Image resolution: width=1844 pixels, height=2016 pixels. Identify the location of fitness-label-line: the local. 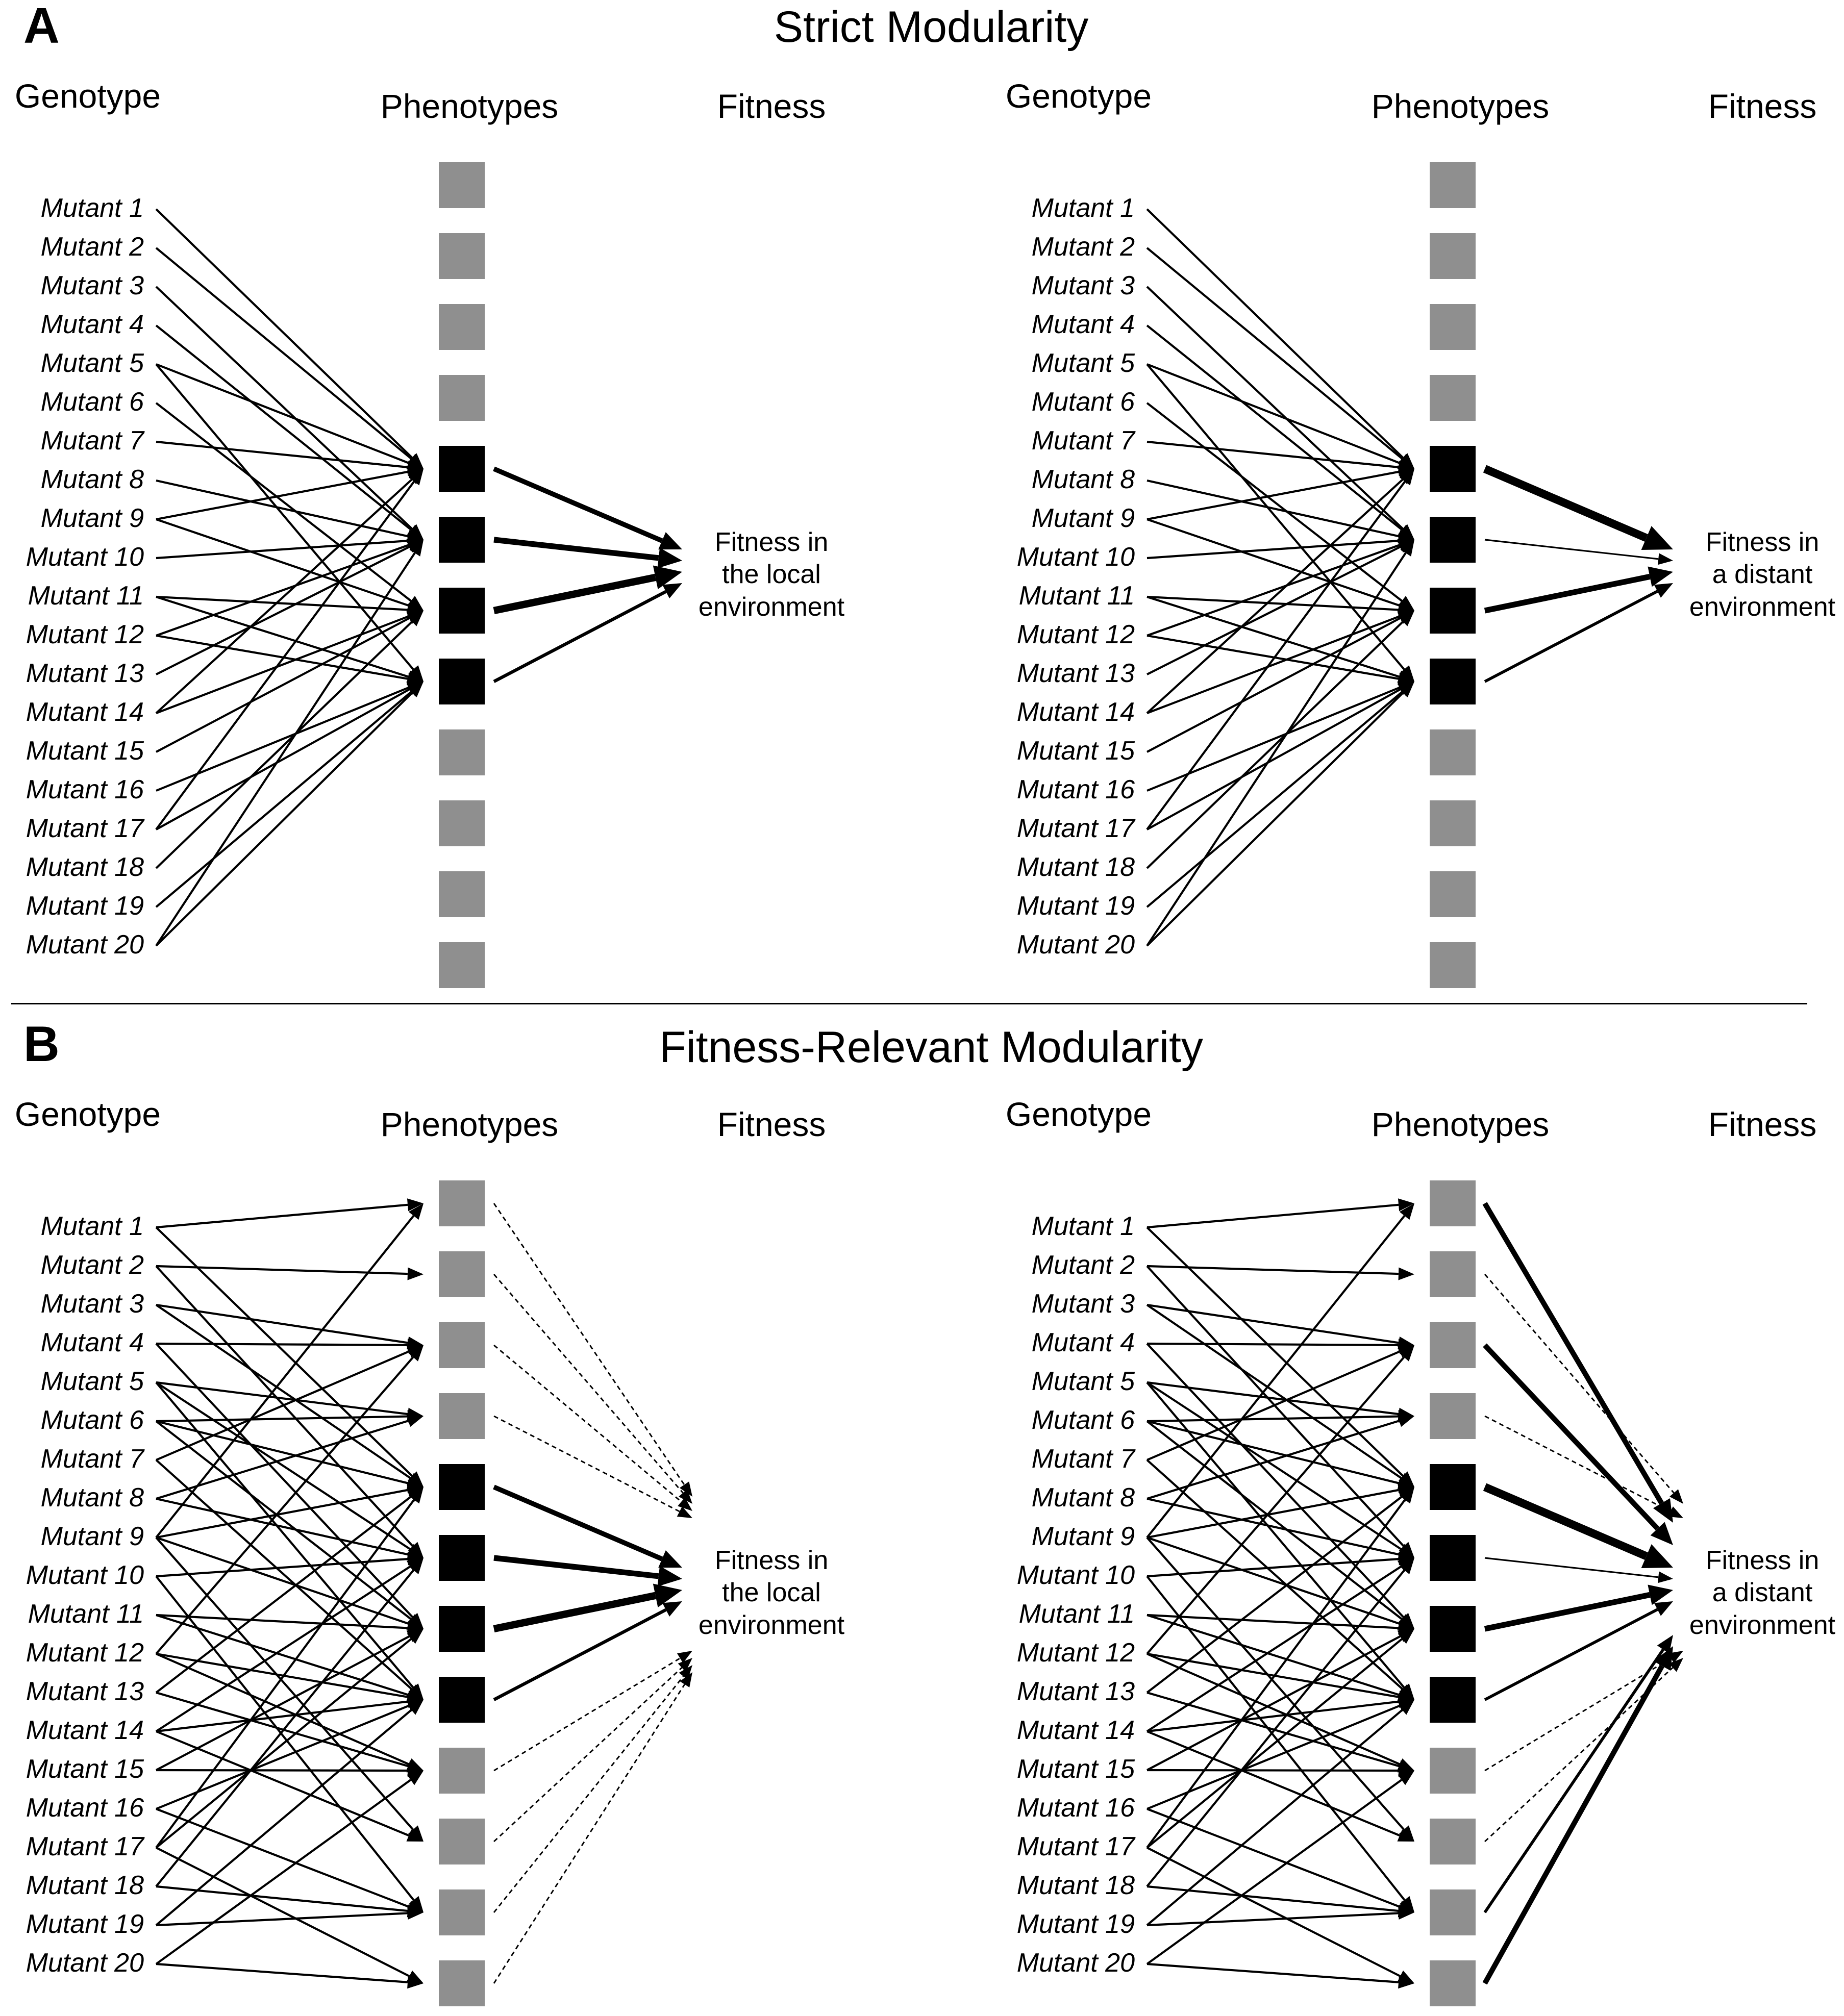
(771, 1593).